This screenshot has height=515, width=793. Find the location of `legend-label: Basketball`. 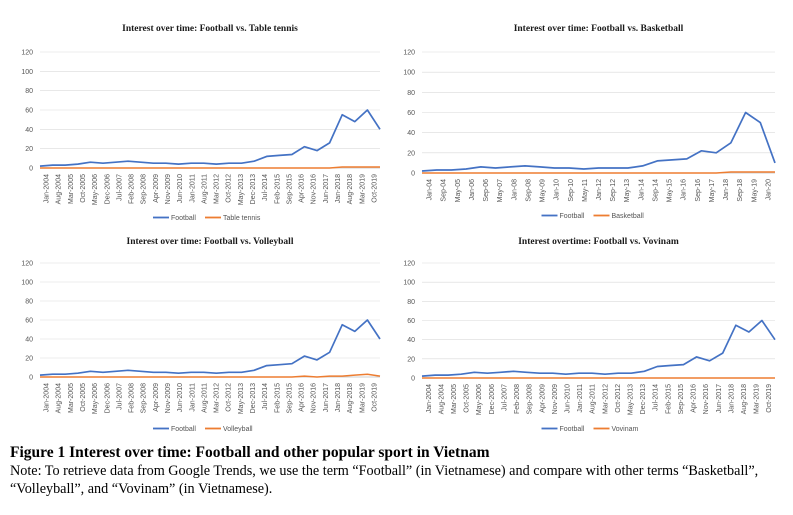

legend-label: Basketball is located at coordinates (628, 216).